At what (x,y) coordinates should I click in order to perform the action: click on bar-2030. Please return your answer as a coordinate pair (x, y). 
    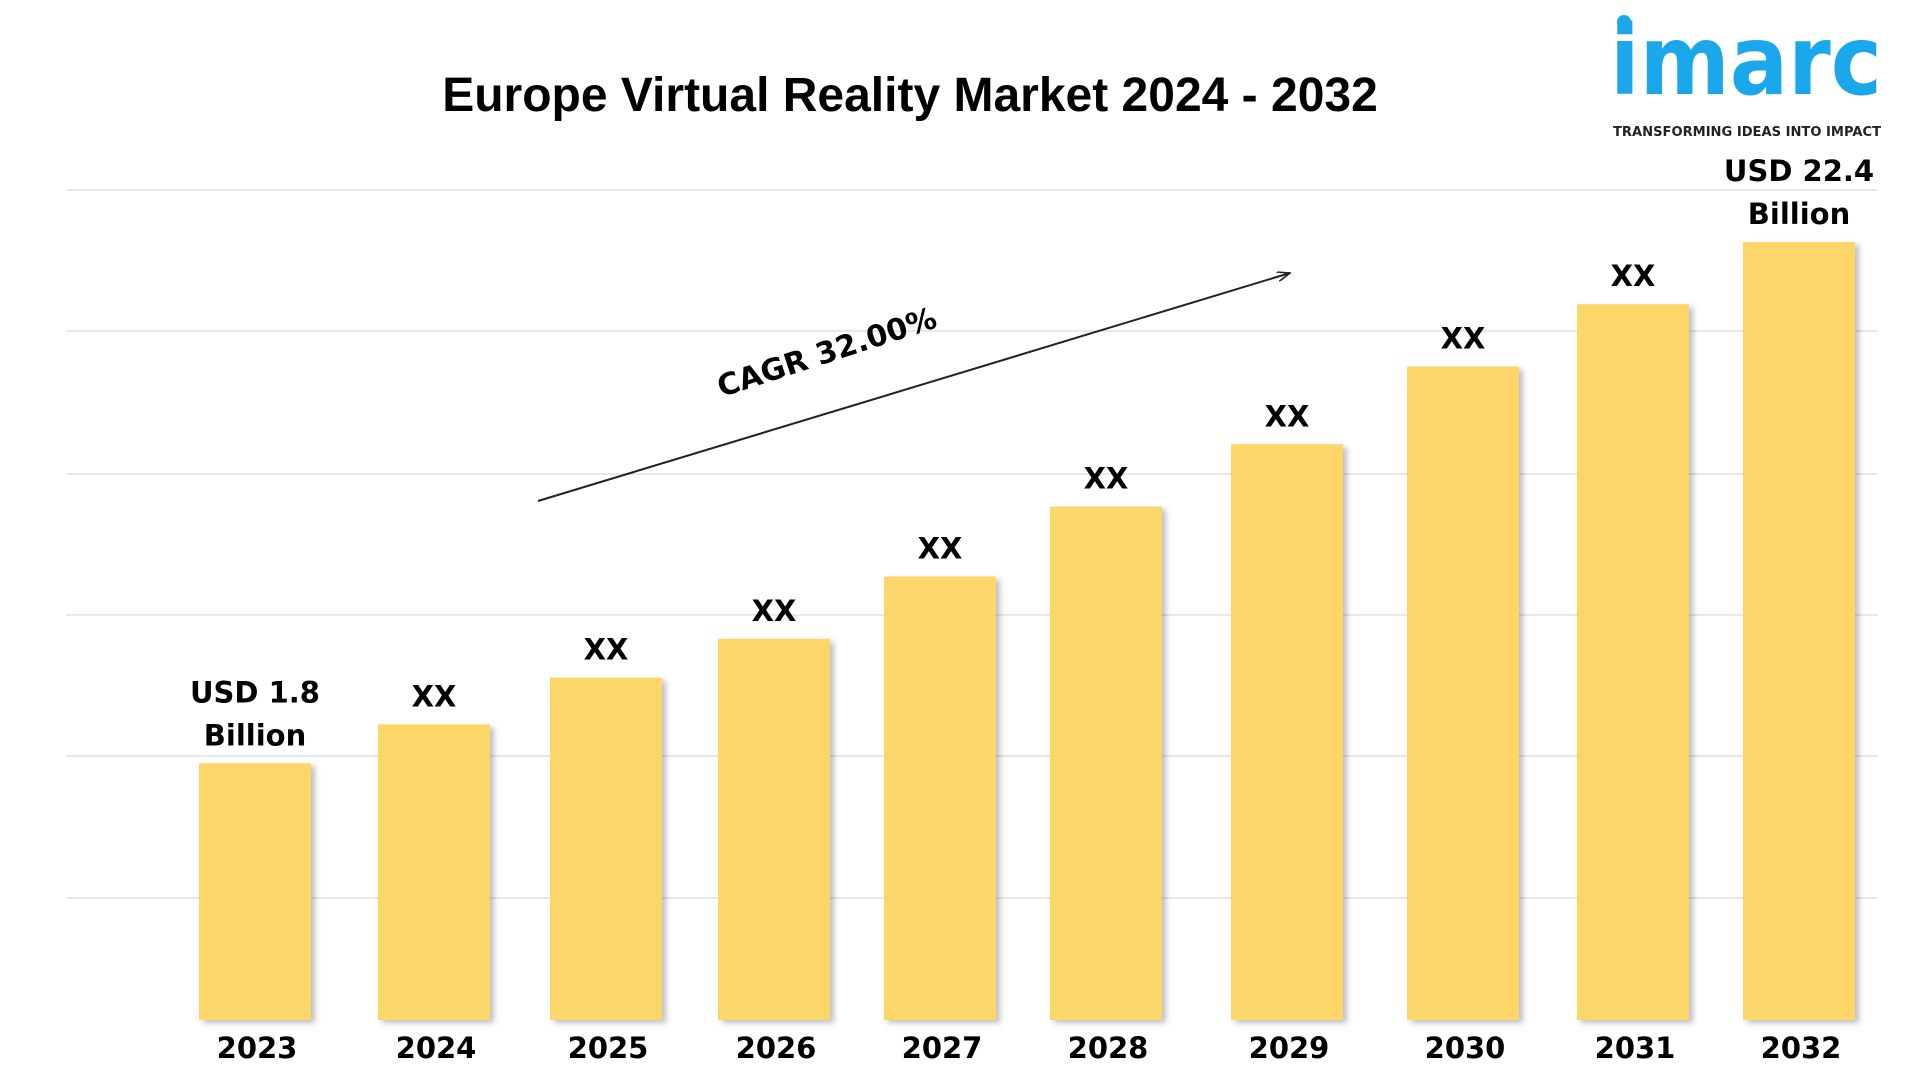
    Looking at the image, I should click on (1463, 693).